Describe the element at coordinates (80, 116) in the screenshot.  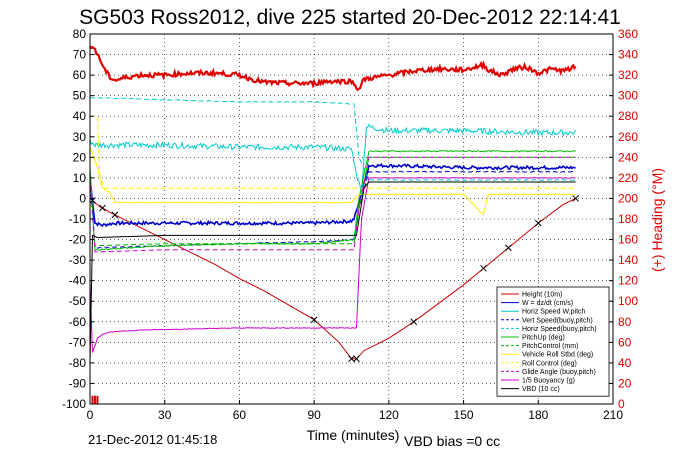
I see `tick-label-left: 40` at that location.